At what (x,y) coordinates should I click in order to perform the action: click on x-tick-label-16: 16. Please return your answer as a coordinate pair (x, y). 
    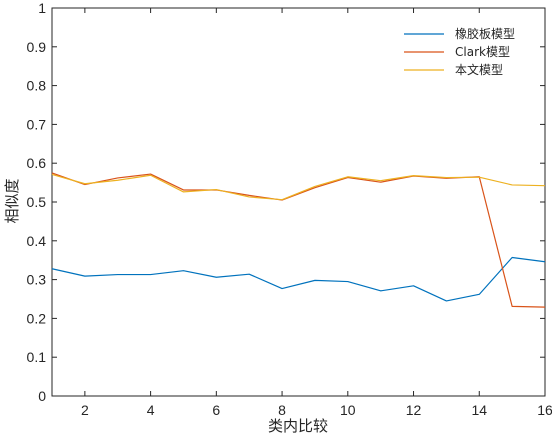
    Looking at the image, I should click on (544, 410).